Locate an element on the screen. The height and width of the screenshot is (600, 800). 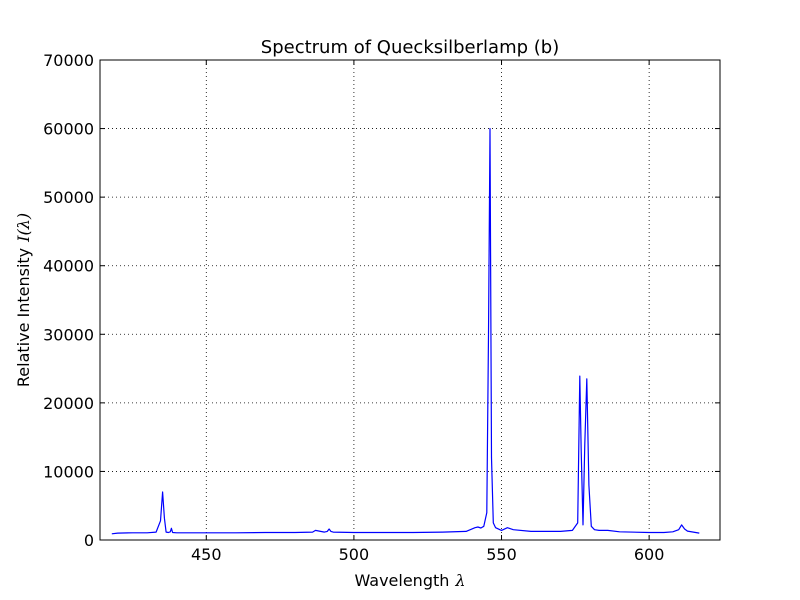
y-tick-label: 60000 is located at coordinates (68, 129).